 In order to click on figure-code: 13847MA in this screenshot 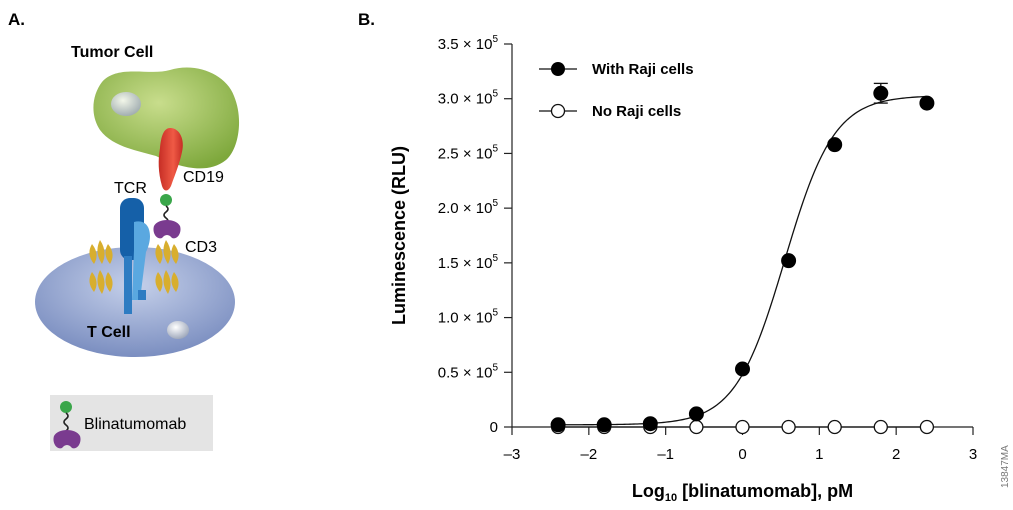, I will do `click(1005, 466)`.